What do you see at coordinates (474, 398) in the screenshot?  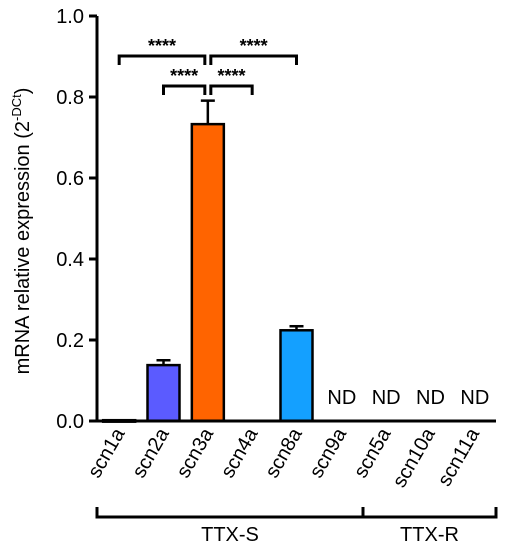 I see `nd-label-scn11a: ND` at bounding box center [474, 398].